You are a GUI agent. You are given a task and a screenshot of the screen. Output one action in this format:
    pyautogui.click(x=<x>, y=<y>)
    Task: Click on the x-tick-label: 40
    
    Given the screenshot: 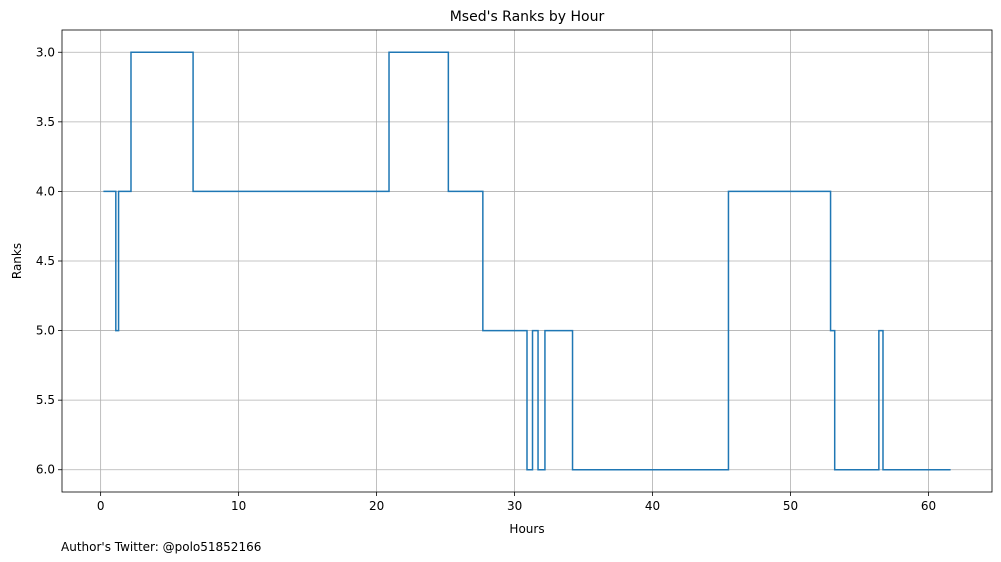 What is the action you would take?
    pyautogui.click(x=652, y=506)
    